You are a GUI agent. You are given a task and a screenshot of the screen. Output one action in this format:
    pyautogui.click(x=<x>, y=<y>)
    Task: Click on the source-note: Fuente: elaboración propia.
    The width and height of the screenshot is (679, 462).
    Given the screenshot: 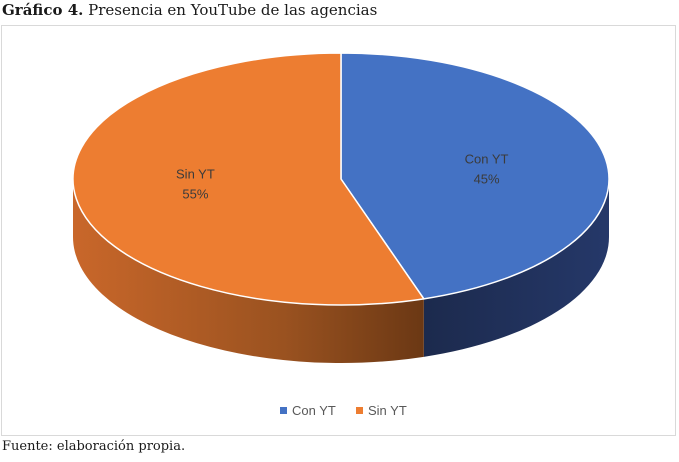 What is the action you would take?
    pyautogui.click(x=94, y=446)
    